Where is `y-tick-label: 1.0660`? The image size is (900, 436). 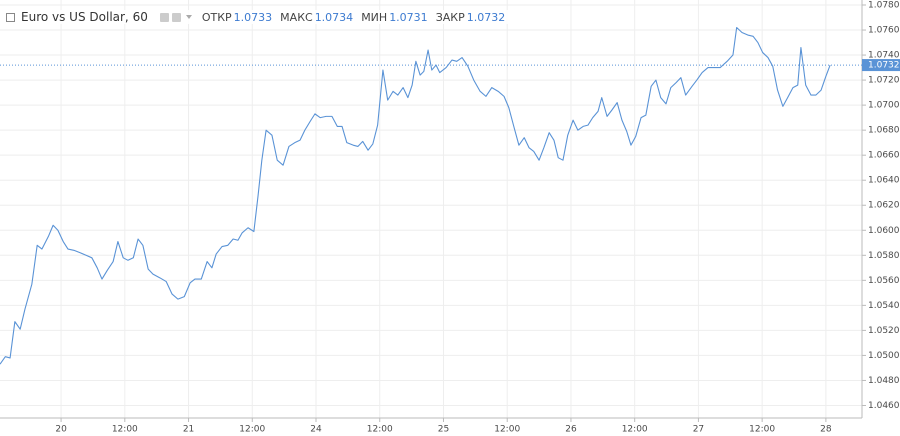
y-tick-label: 1.0660 is located at coordinates (884, 156).